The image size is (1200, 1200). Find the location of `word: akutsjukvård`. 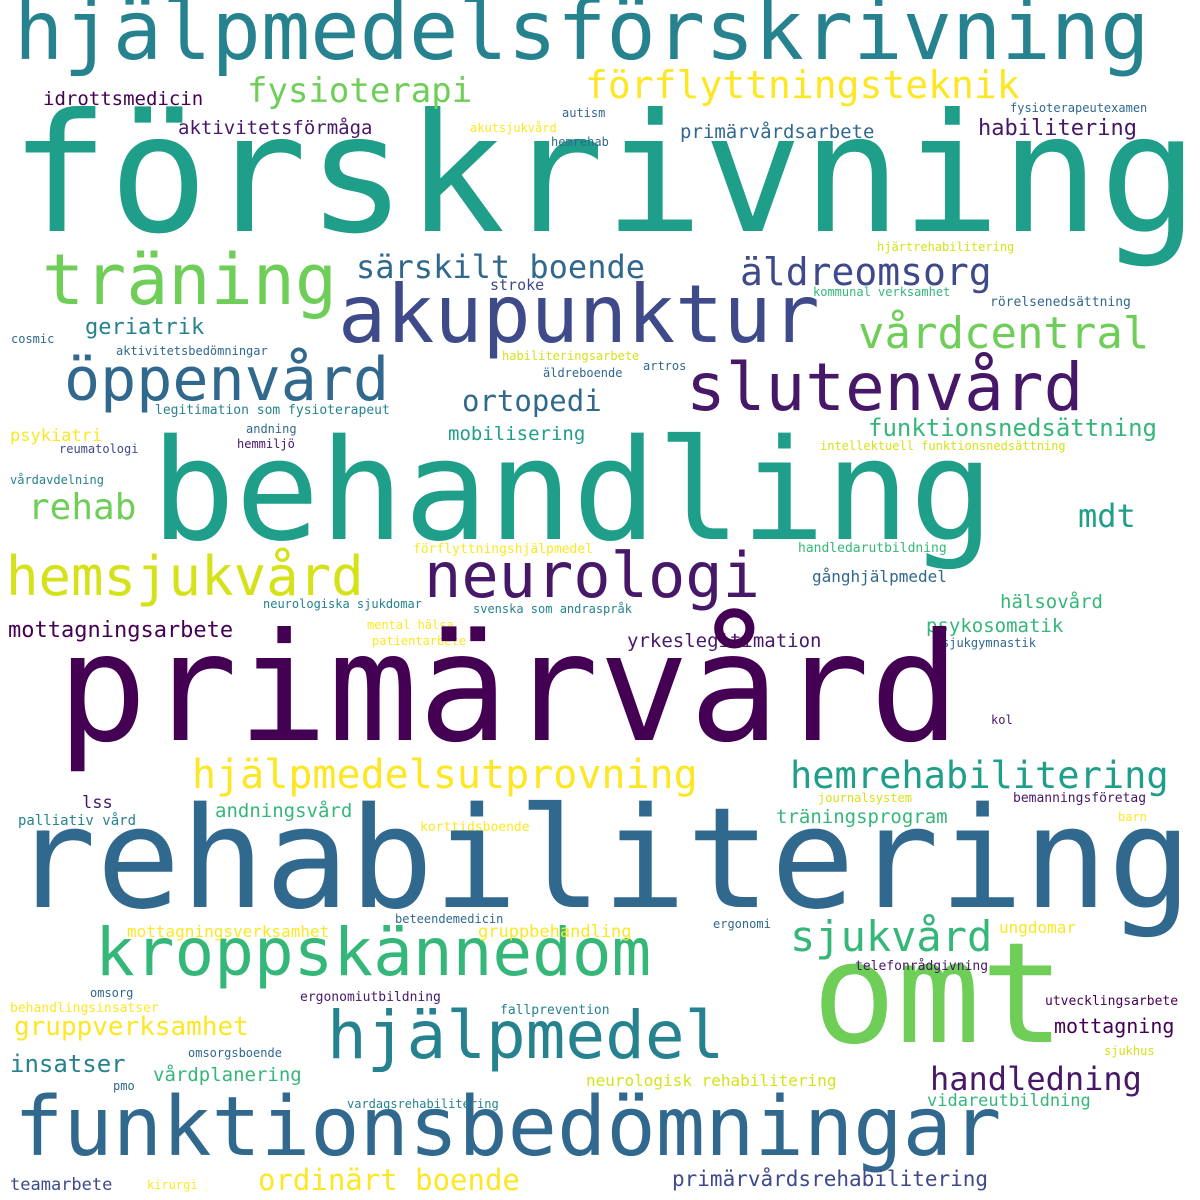

word: akutsjukvård is located at coordinates (513, 128).